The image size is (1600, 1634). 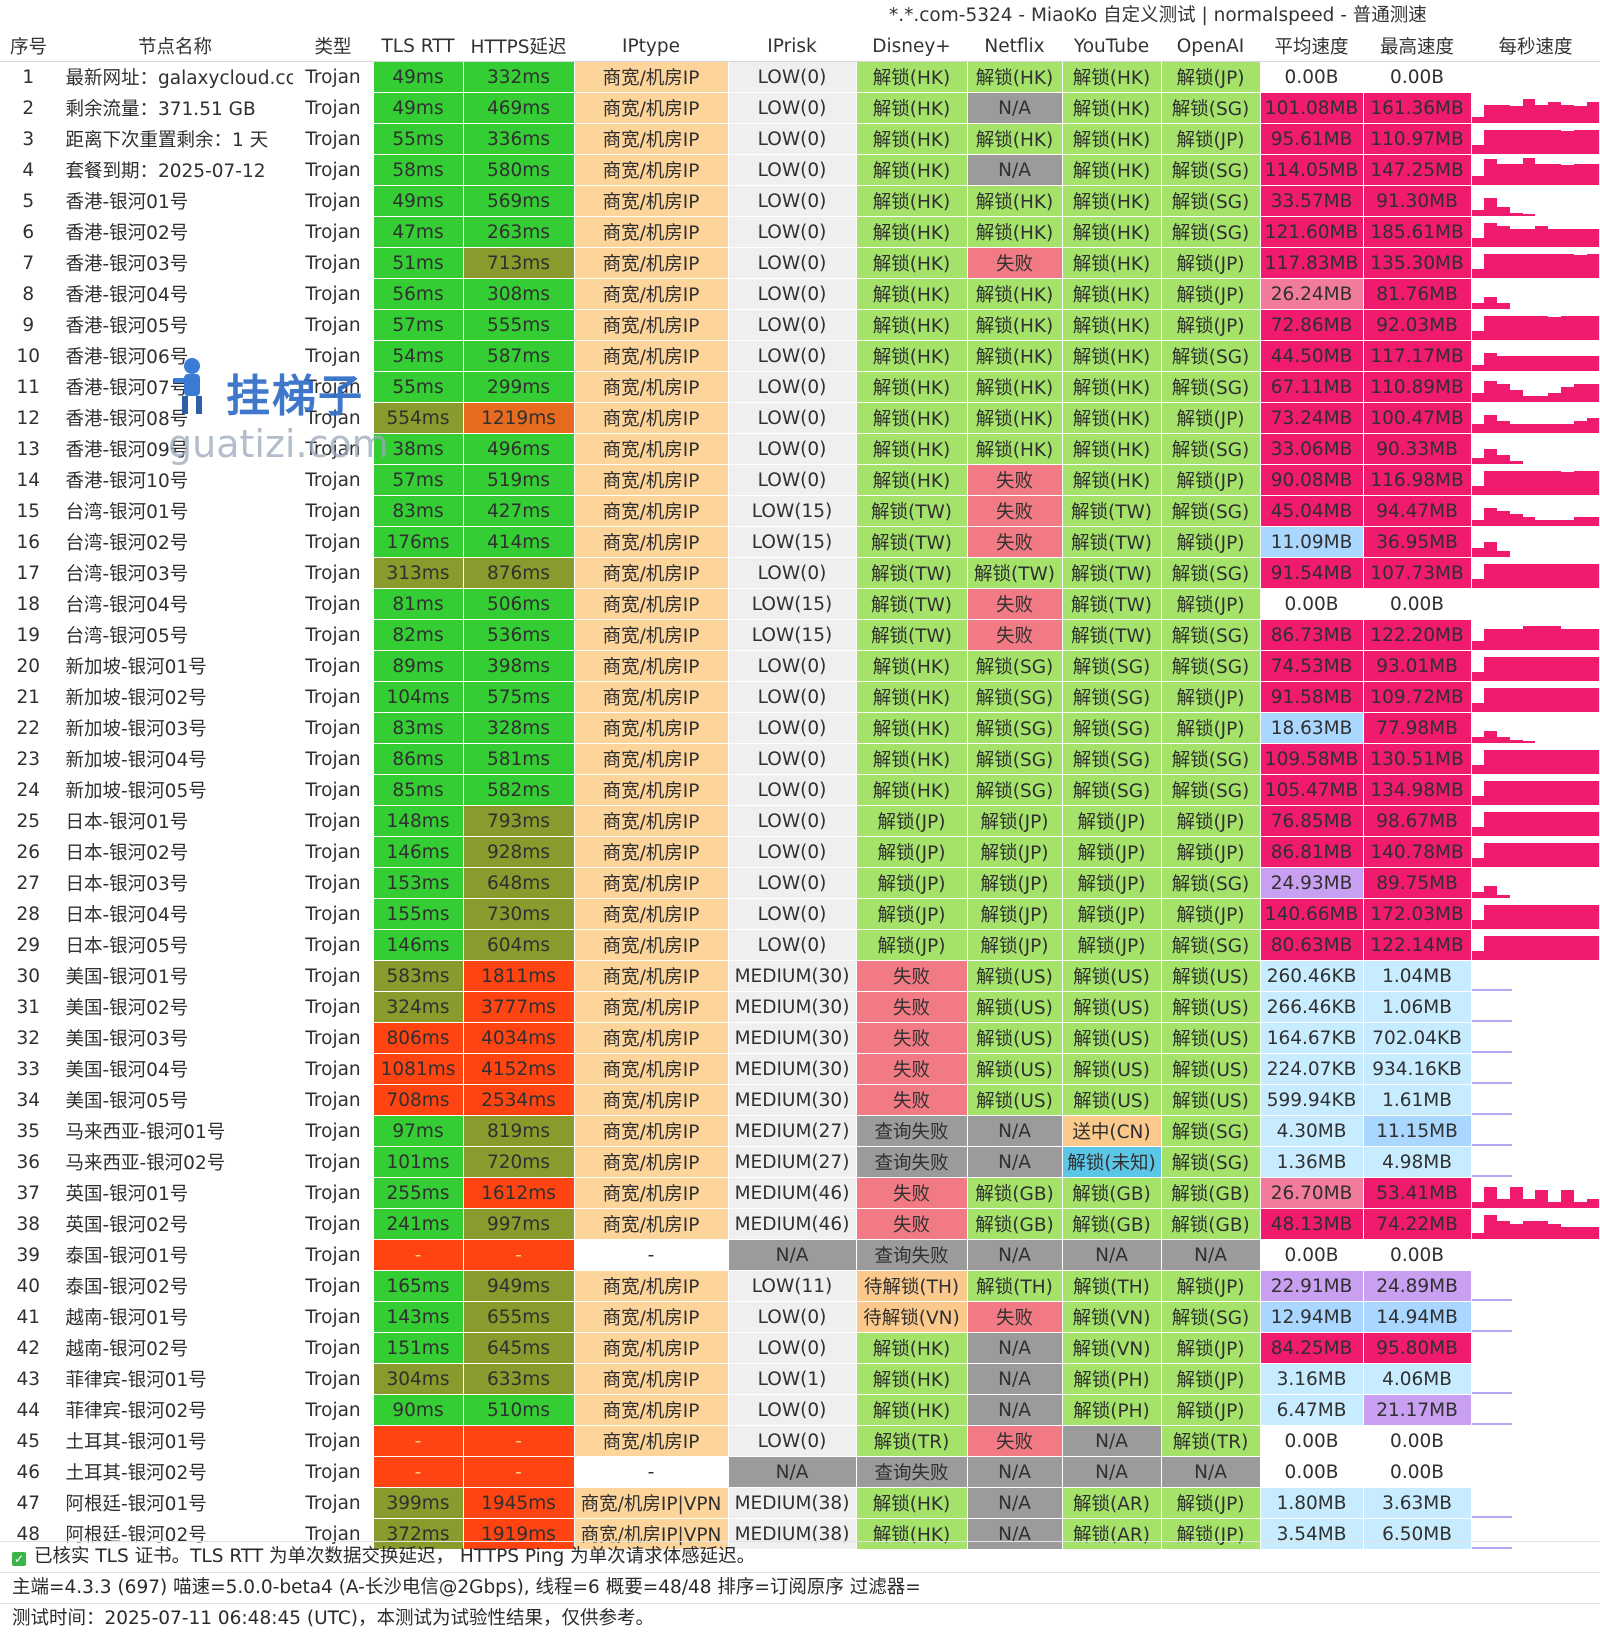 What do you see at coordinates (1111, 46) in the screenshot?
I see `header-col-youtube: YouTube` at bounding box center [1111, 46].